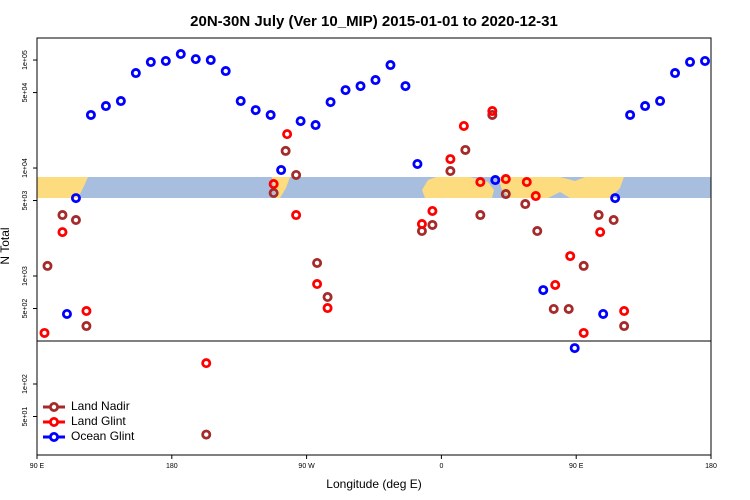 This screenshot has height=500, width=750. I want to click on x-tick-label: 90 W, so click(306, 466).